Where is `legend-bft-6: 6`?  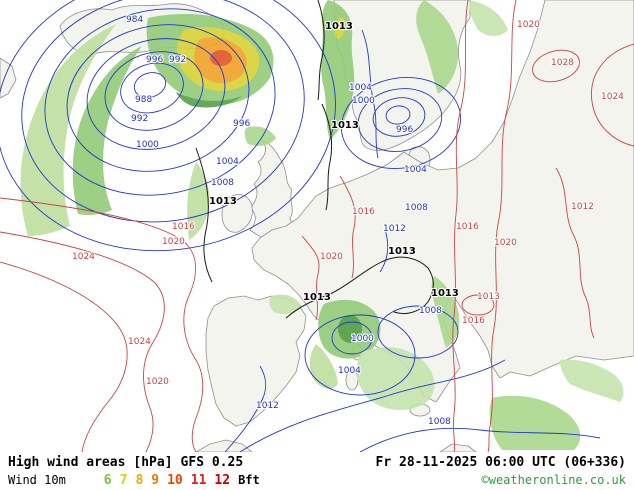
legend-bft-6: 6 is located at coordinates (107, 480).